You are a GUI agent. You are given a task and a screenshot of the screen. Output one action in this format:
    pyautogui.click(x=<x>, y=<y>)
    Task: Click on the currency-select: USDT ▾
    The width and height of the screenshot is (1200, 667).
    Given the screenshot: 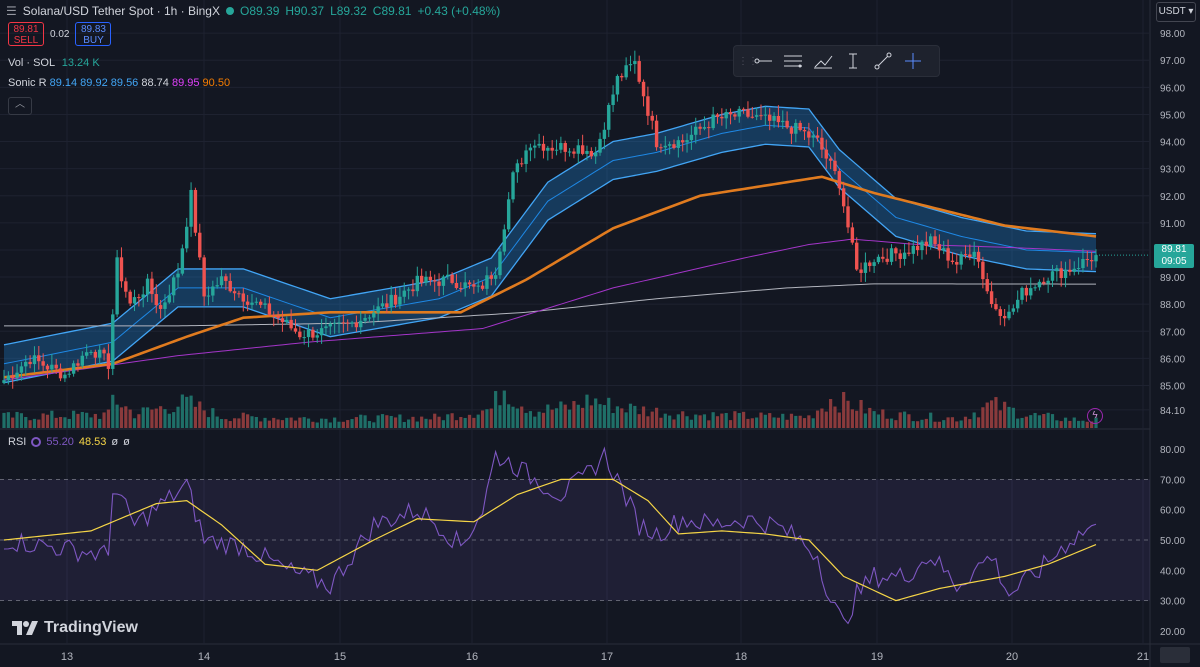 What is the action you would take?
    pyautogui.click(x=1176, y=12)
    